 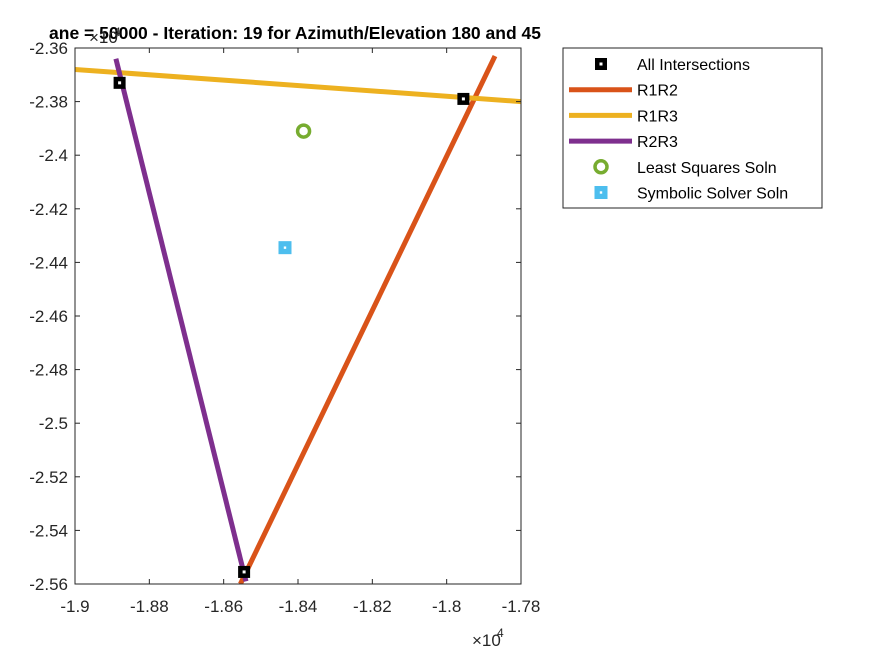 I want to click on x-tick-label: -1.9, so click(x=74, y=606).